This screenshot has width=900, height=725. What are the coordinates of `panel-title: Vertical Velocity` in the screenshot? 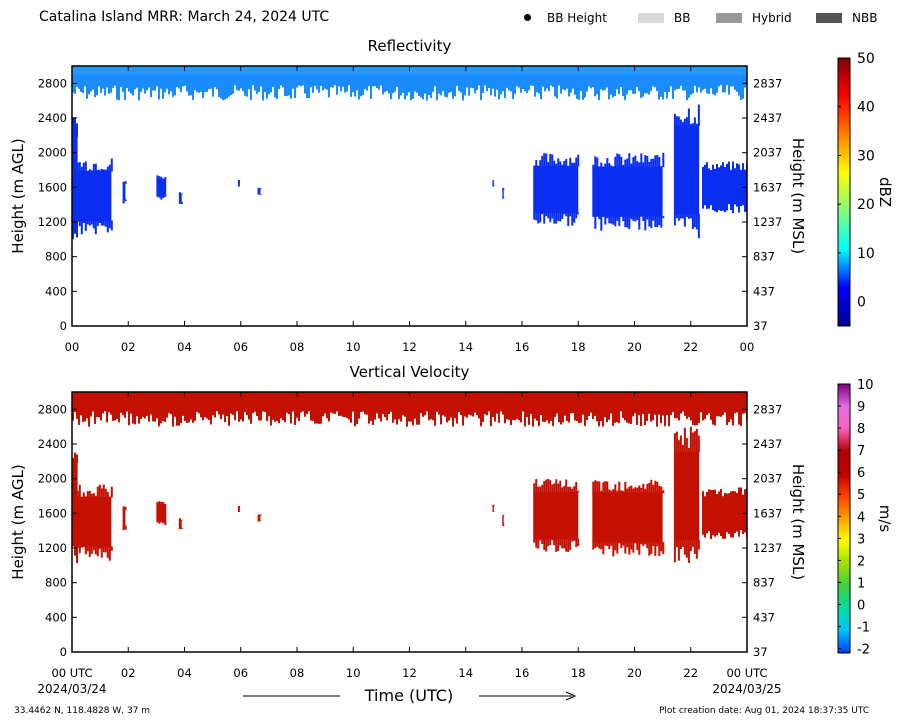 It's located at (410, 372).